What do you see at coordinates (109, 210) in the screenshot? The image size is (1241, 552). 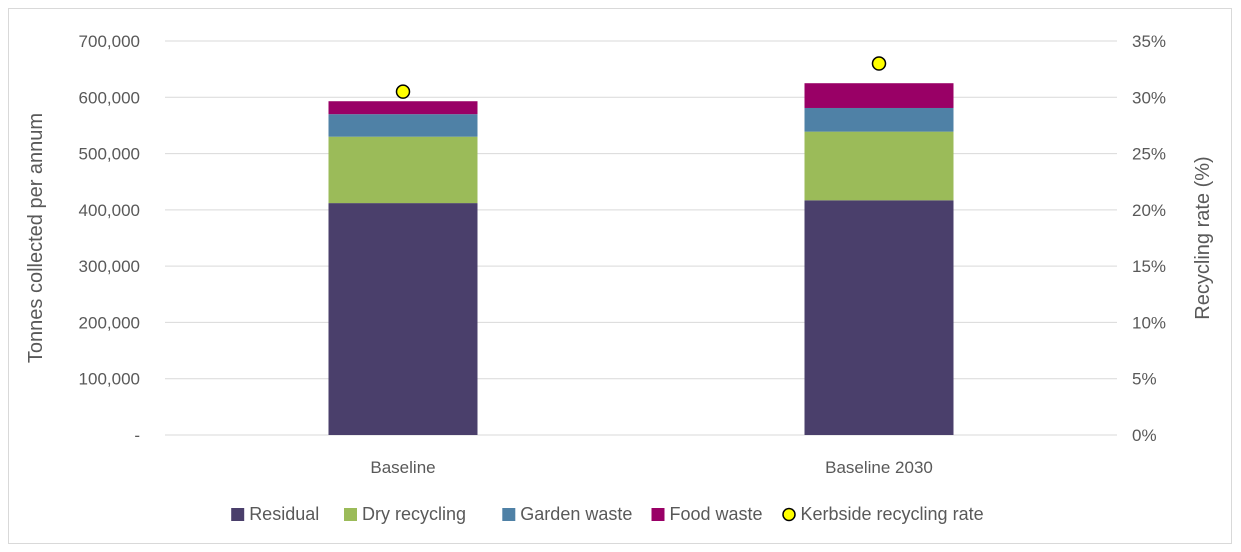 I see `left-tick-label: 400,000` at bounding box center [109, 210].